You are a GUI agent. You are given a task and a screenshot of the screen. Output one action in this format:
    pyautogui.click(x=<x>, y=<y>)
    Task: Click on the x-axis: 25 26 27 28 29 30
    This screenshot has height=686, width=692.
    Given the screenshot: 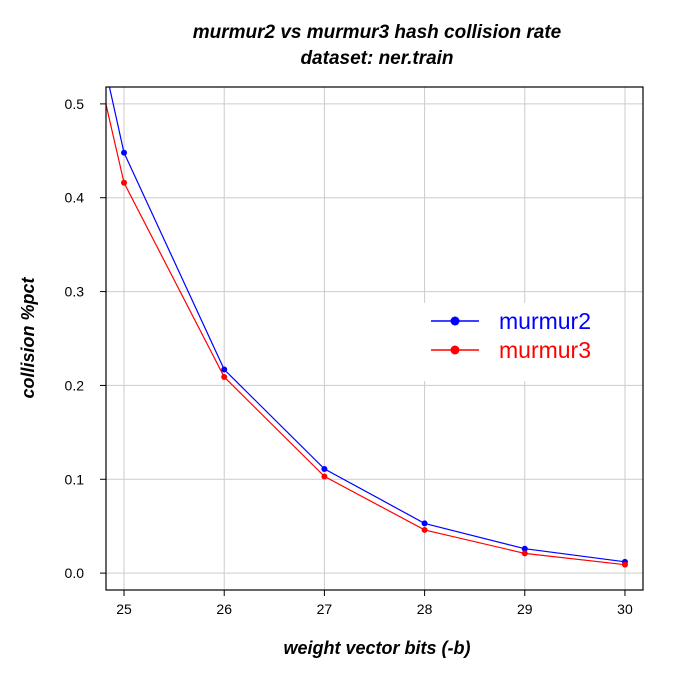 What is the action you would take?
    pyautogui.click(x=374, y=603)
    